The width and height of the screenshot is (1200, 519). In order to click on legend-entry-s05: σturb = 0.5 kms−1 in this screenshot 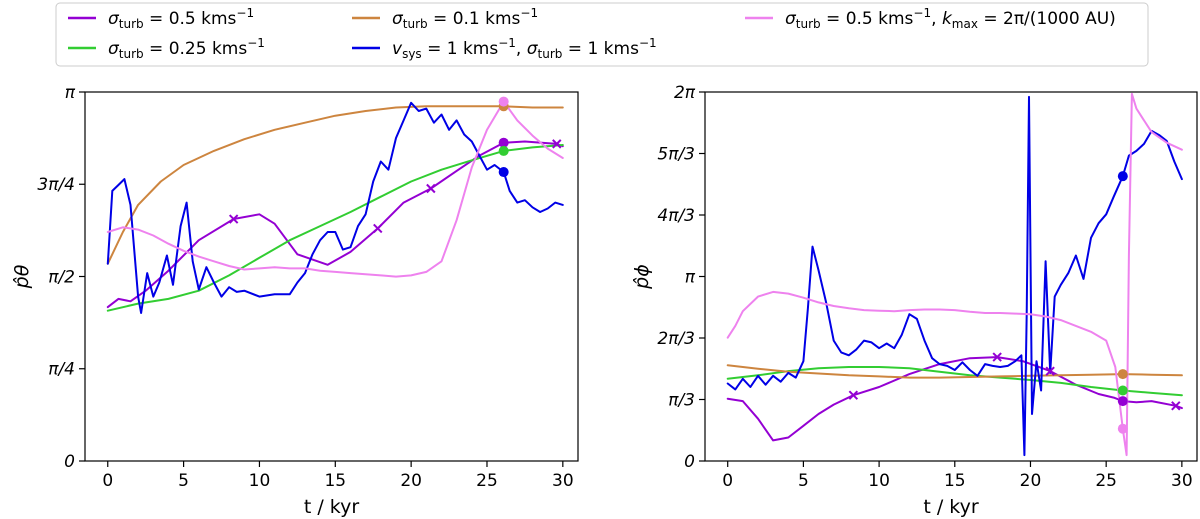, I will do `click(161, 18)`.